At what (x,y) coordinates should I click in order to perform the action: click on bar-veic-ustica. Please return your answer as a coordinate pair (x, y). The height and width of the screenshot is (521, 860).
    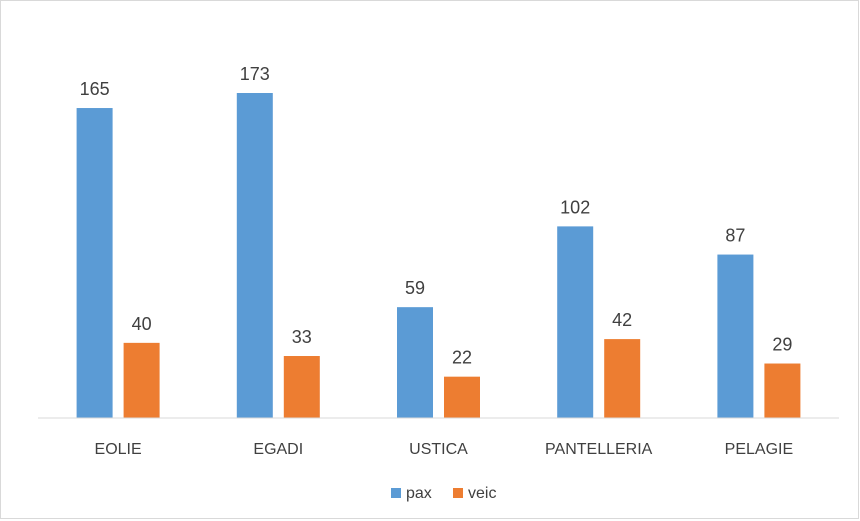
    Looking at the image, I should click on (462, 397).